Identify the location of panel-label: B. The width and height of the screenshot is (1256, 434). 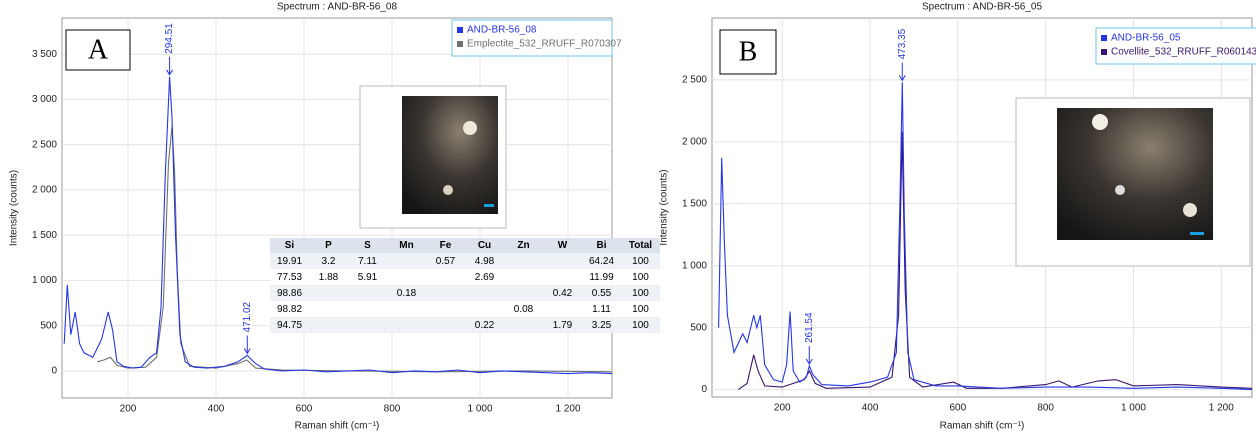
(748, 51).